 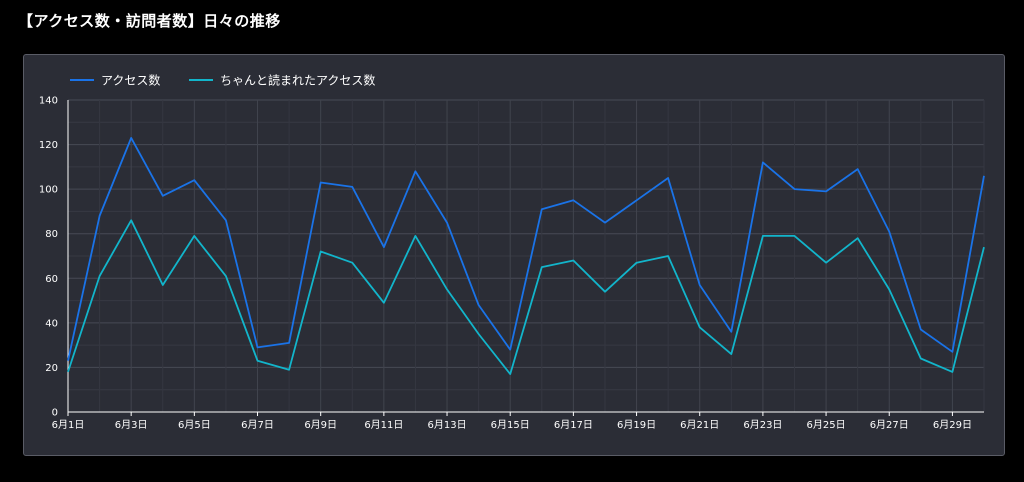 What do you see at coordinates (68, 425) in the screenshot?
I see `x-tick-label: 6月1日` at bounding box center [68, 425].